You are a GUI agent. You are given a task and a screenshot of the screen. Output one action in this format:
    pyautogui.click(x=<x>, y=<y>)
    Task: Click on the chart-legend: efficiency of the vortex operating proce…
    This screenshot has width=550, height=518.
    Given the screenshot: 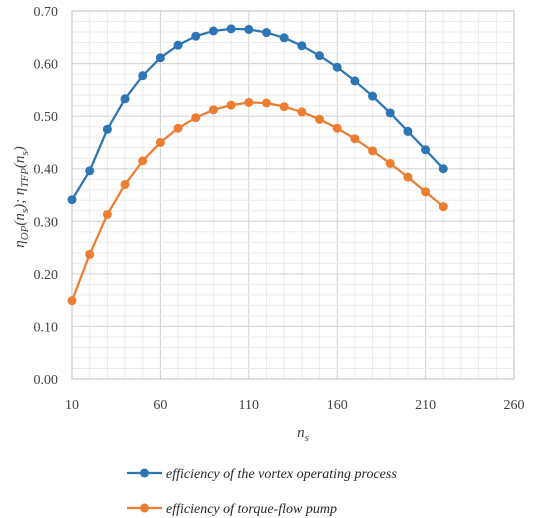 What is the action you would take?
    pyautogui.click(x=262, y=492)
    